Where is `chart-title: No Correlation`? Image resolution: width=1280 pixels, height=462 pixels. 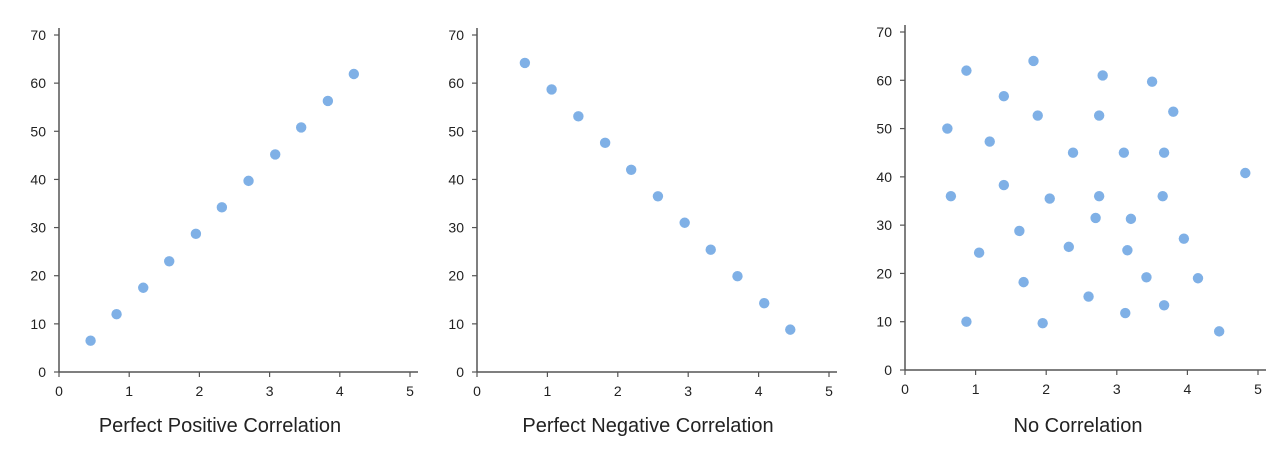
chart-title: No Correlation is located at coordinates (1078, 426).